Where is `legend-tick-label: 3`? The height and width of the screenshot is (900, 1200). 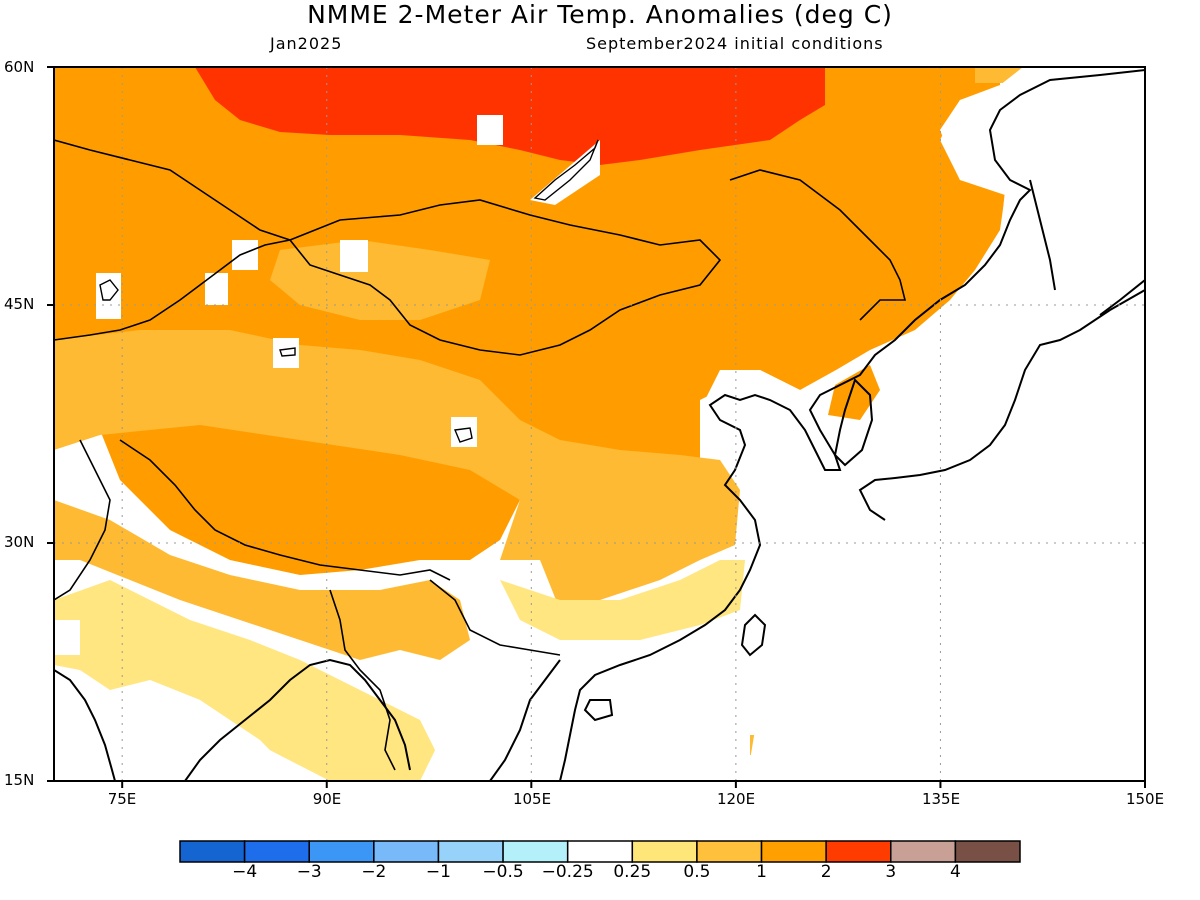 legend-tick-label: 3 is located at coordinates (891, 872).